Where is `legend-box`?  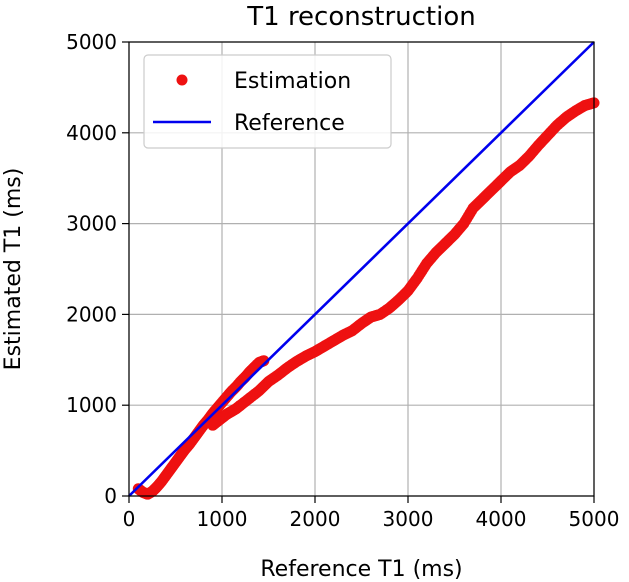 legend-box is located at coordinates (267, 101).